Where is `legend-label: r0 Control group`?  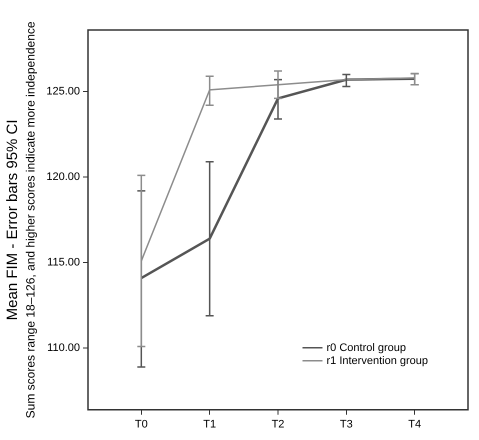 legend-label: r0 Control group is located at coordinates (366, 348).